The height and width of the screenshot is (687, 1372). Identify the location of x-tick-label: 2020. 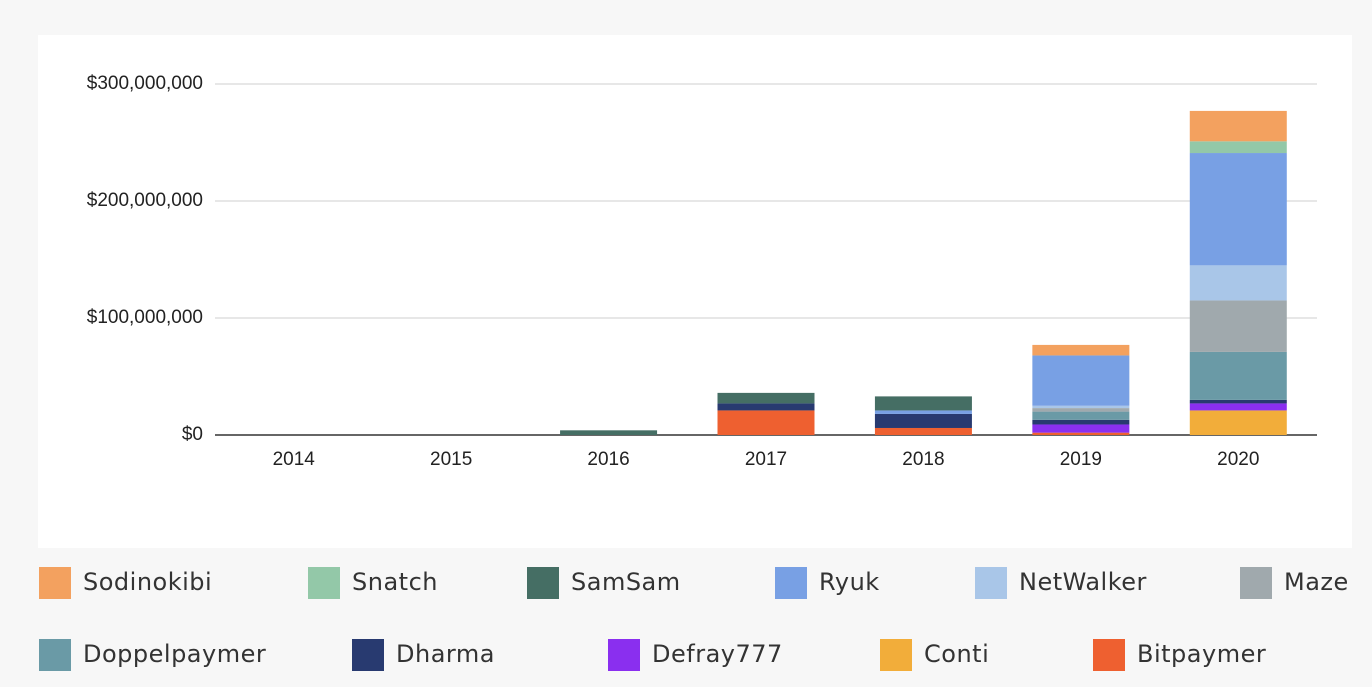
(1238, 459).